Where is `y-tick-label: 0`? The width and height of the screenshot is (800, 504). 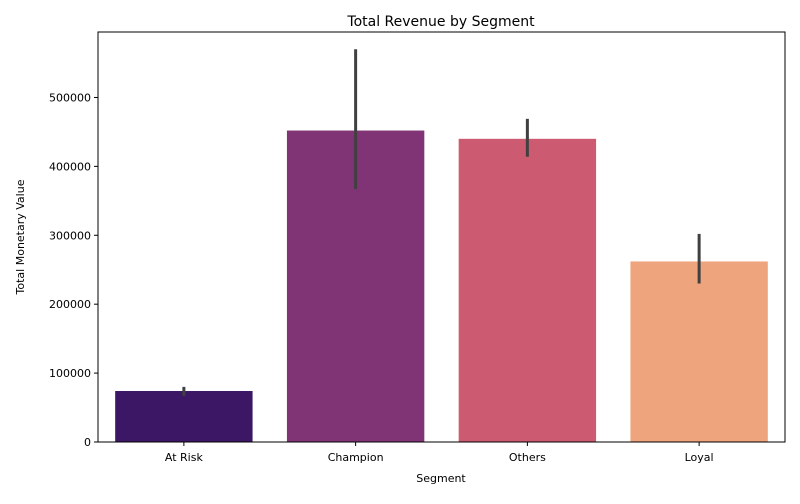
y-tick-label: 0 is located at coordinates (87, 442).